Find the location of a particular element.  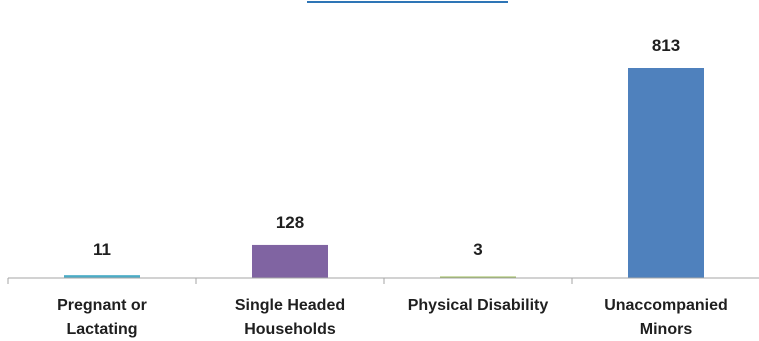

category-label-line: Households is located at coordinates (290, 329).